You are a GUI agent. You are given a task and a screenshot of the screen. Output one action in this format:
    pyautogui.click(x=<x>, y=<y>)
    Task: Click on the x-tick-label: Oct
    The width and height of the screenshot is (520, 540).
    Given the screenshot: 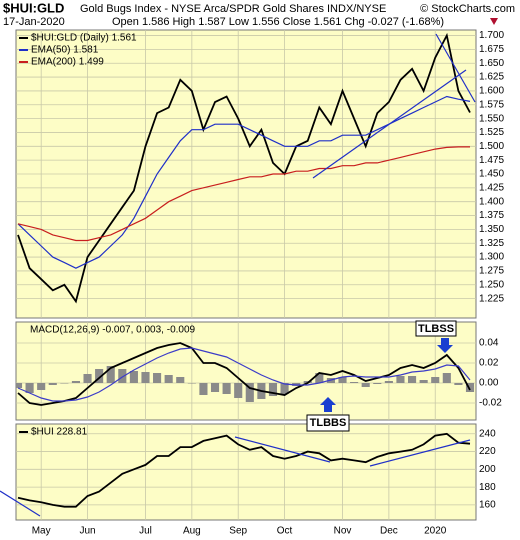 What is the action you would take?
    pyautogui.click(x=285, y=531)
    